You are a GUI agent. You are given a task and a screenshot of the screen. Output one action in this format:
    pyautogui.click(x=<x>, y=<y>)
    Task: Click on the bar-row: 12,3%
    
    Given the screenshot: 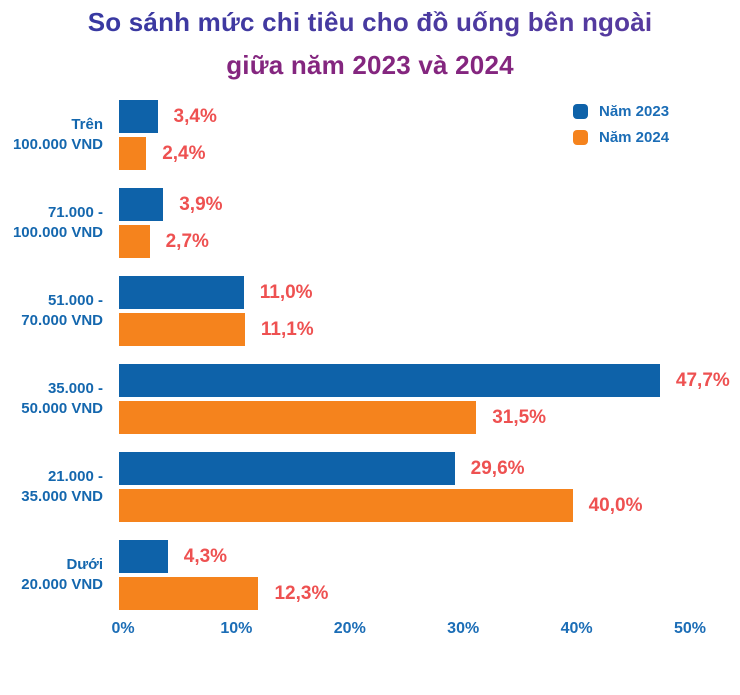 What is the action you would take?
    pyautogui.click(x=429, y=593)
    